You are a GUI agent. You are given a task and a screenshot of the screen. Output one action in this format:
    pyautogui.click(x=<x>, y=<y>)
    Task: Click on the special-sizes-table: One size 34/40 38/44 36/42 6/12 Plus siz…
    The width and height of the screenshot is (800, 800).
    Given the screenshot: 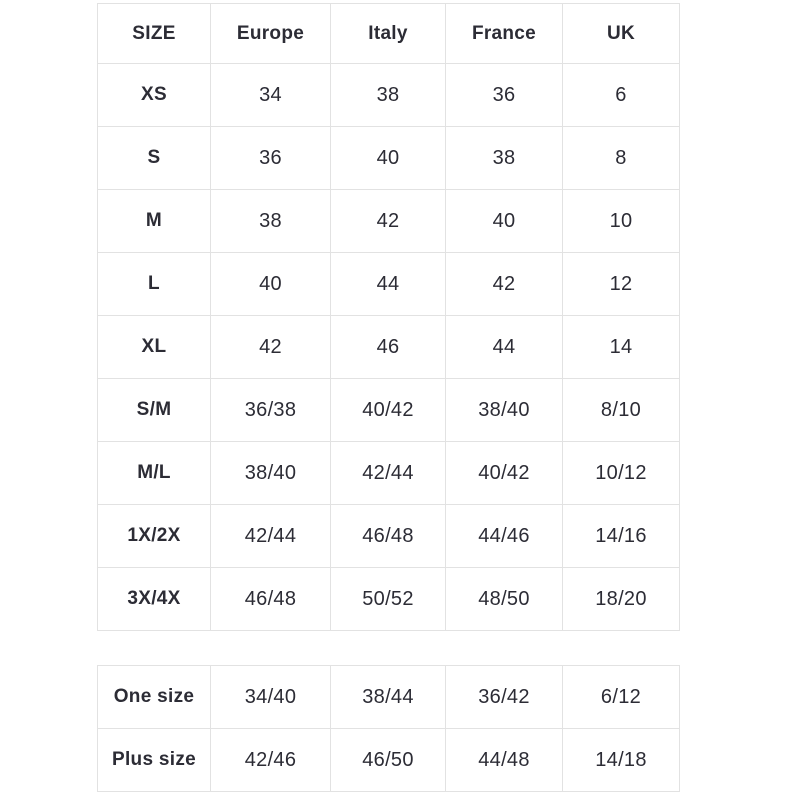 What is the action you would take?
    pyautogui.click(x=388, y=728)
    